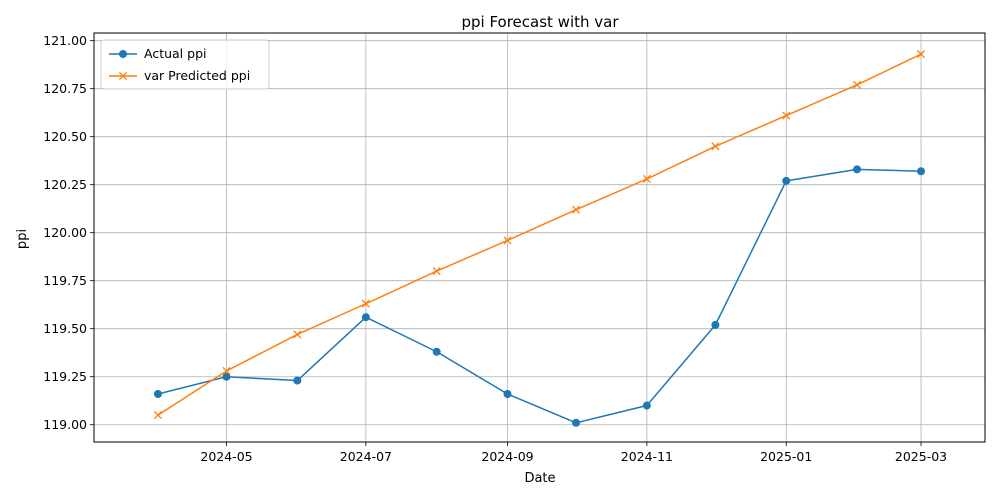  I want to click on x-tick-label: 2024-05, so click(226, 456).